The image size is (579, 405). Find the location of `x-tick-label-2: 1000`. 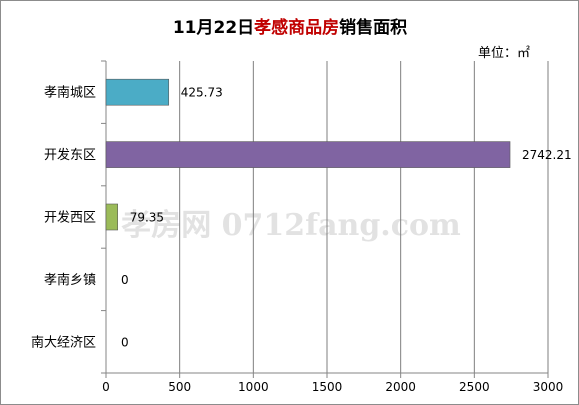

x-tick-label-2: 1000 is located at coordinates (253, 387).